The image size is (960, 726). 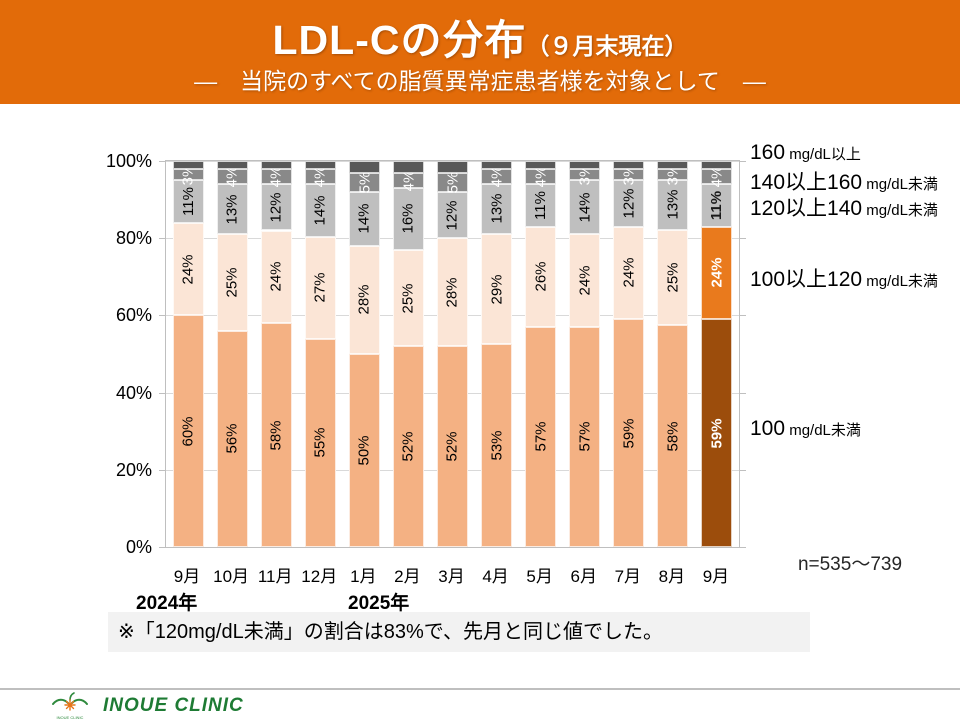 What do you see at coordinates (806, 208) in the screenshot?
I see `legend-item-range: 120以上140` at bounding box center [806, 208].